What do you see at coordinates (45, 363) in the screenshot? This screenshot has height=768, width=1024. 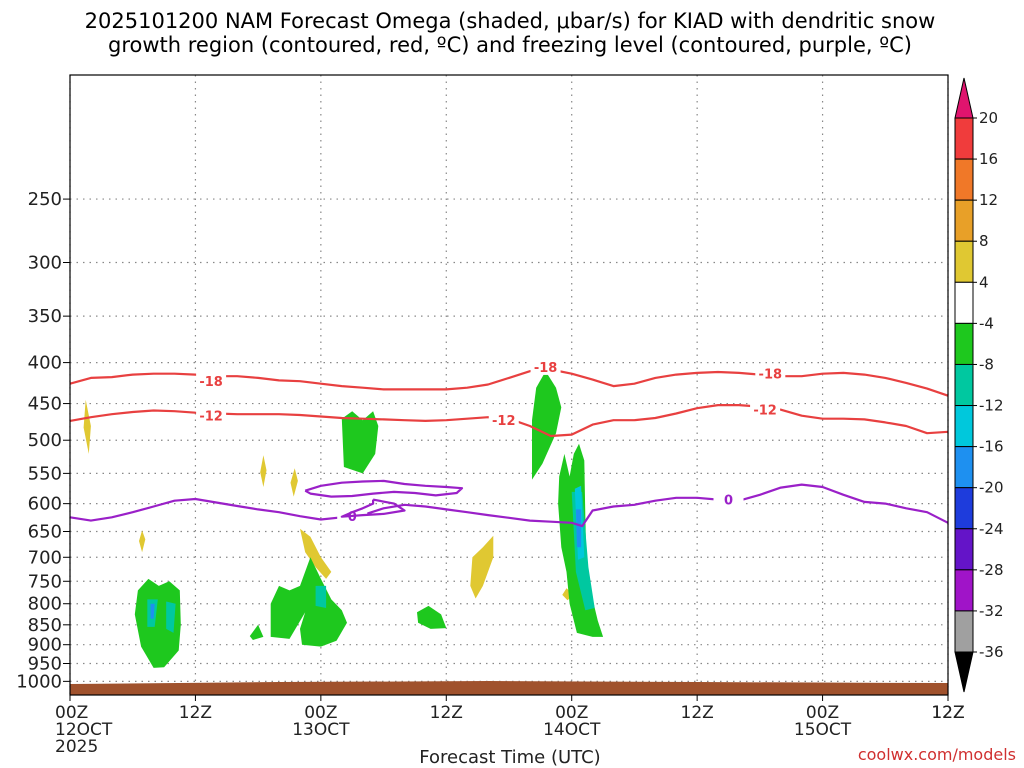 I see `y-tick-label: 400` at bounding box center [45, 363].